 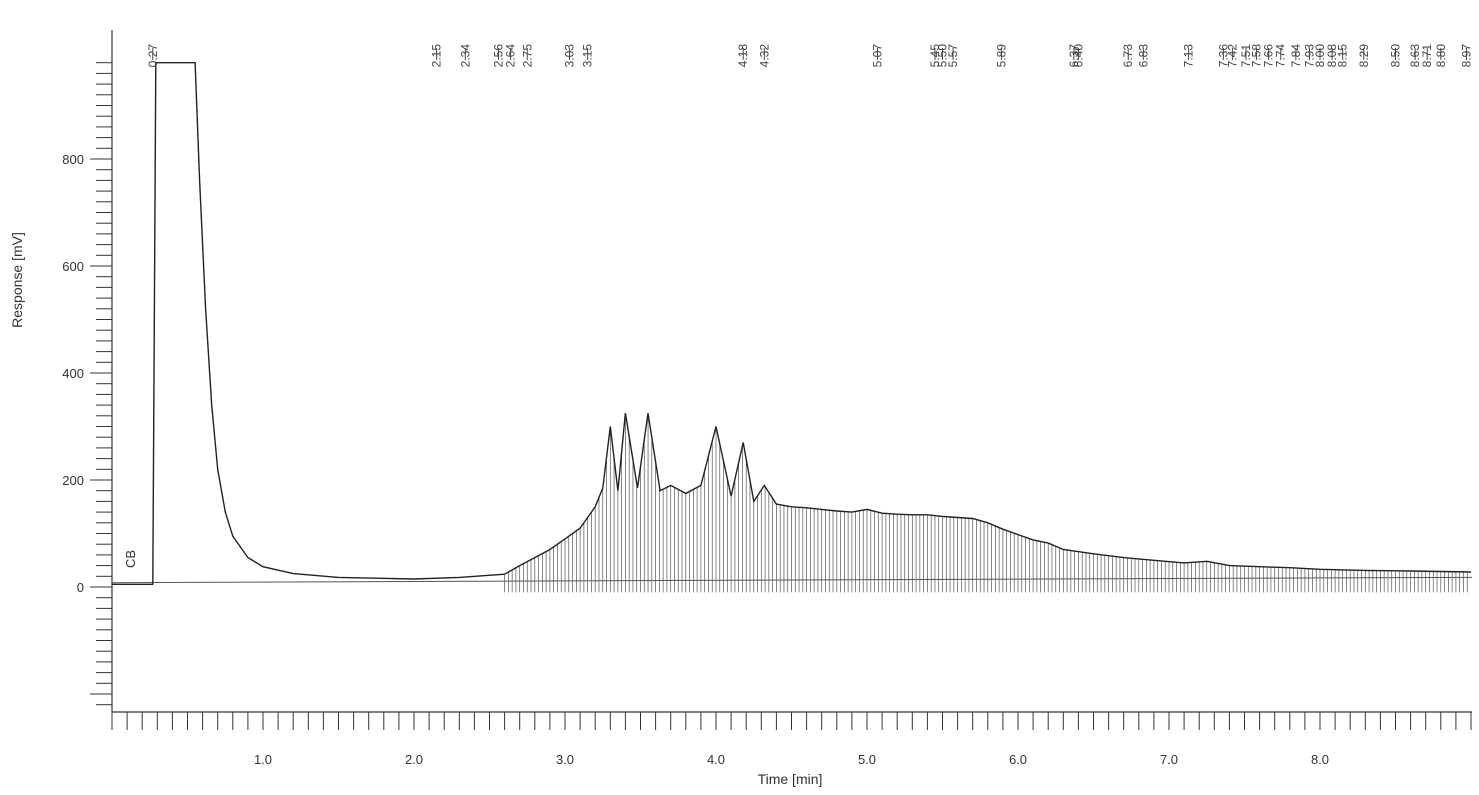 What do you see at coordinates (1257, 56) in the screenshot?
I see `peak-label: 7.58` at bounding box center [1257, 56].